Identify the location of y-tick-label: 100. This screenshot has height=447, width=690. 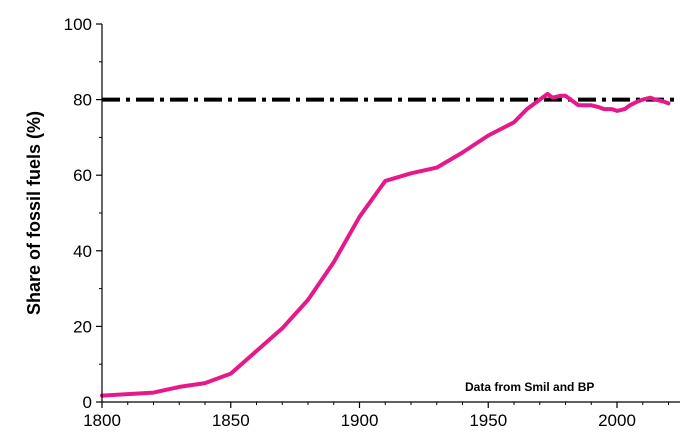
(78, 24).